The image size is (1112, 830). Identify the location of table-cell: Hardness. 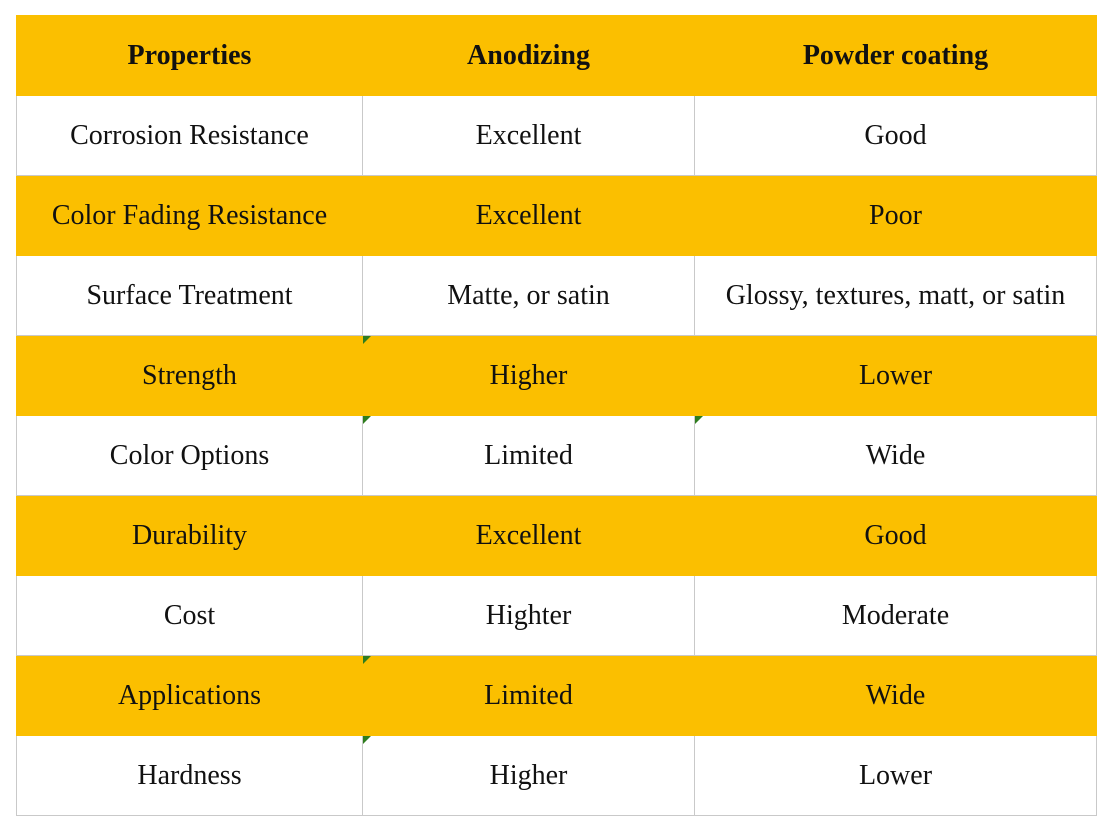
(189, 775).